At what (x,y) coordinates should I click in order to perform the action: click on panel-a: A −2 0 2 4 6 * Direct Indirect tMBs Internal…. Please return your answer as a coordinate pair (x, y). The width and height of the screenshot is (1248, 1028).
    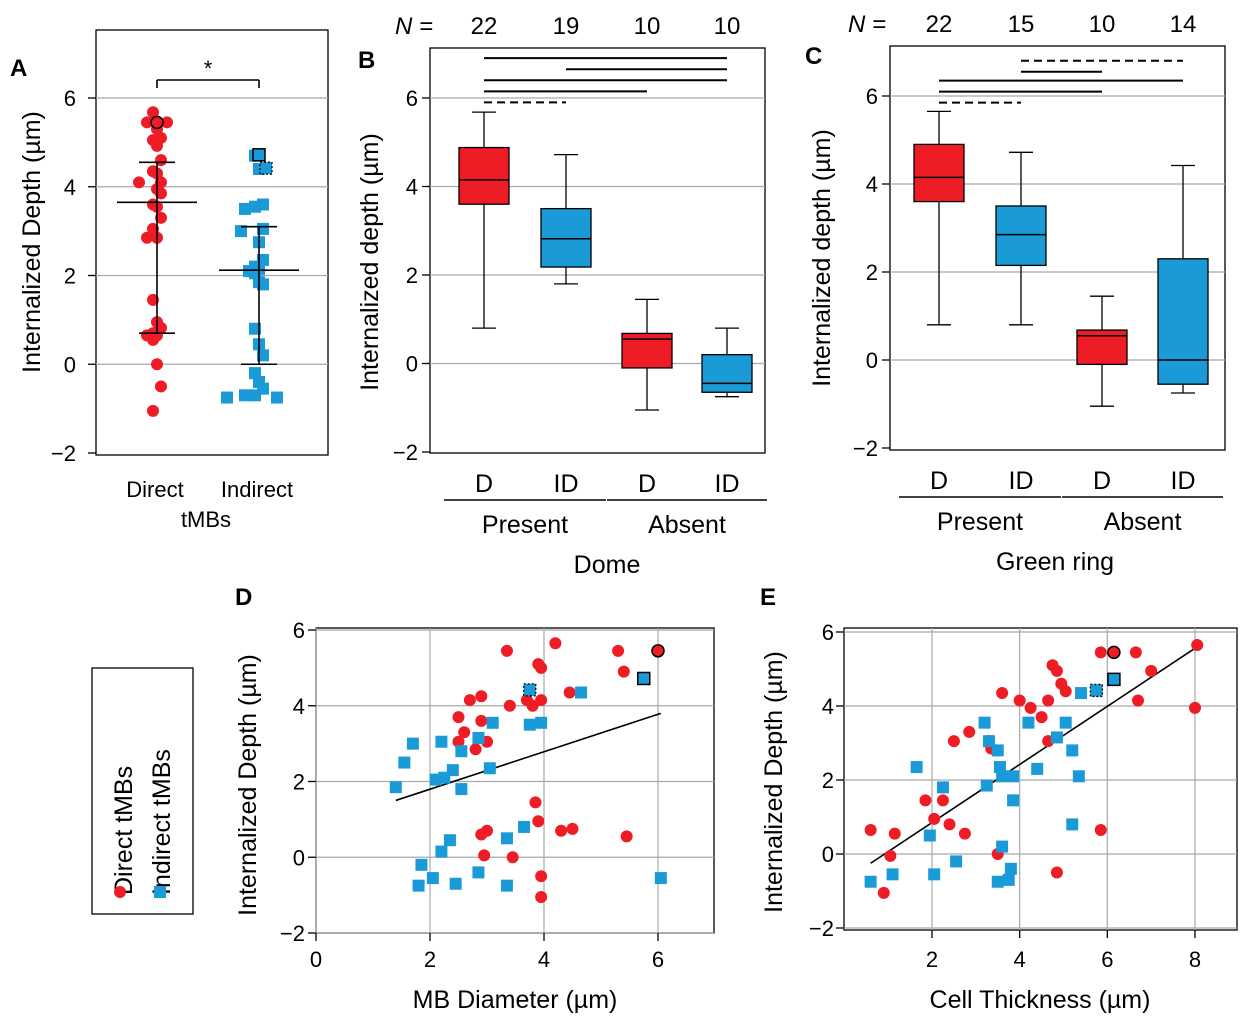
    Looking at the image, I should click on (169, 280).